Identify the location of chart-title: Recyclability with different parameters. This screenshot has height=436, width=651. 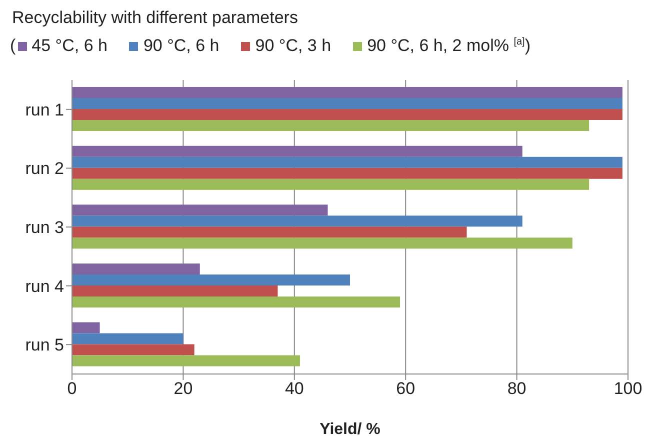
(155, 18).